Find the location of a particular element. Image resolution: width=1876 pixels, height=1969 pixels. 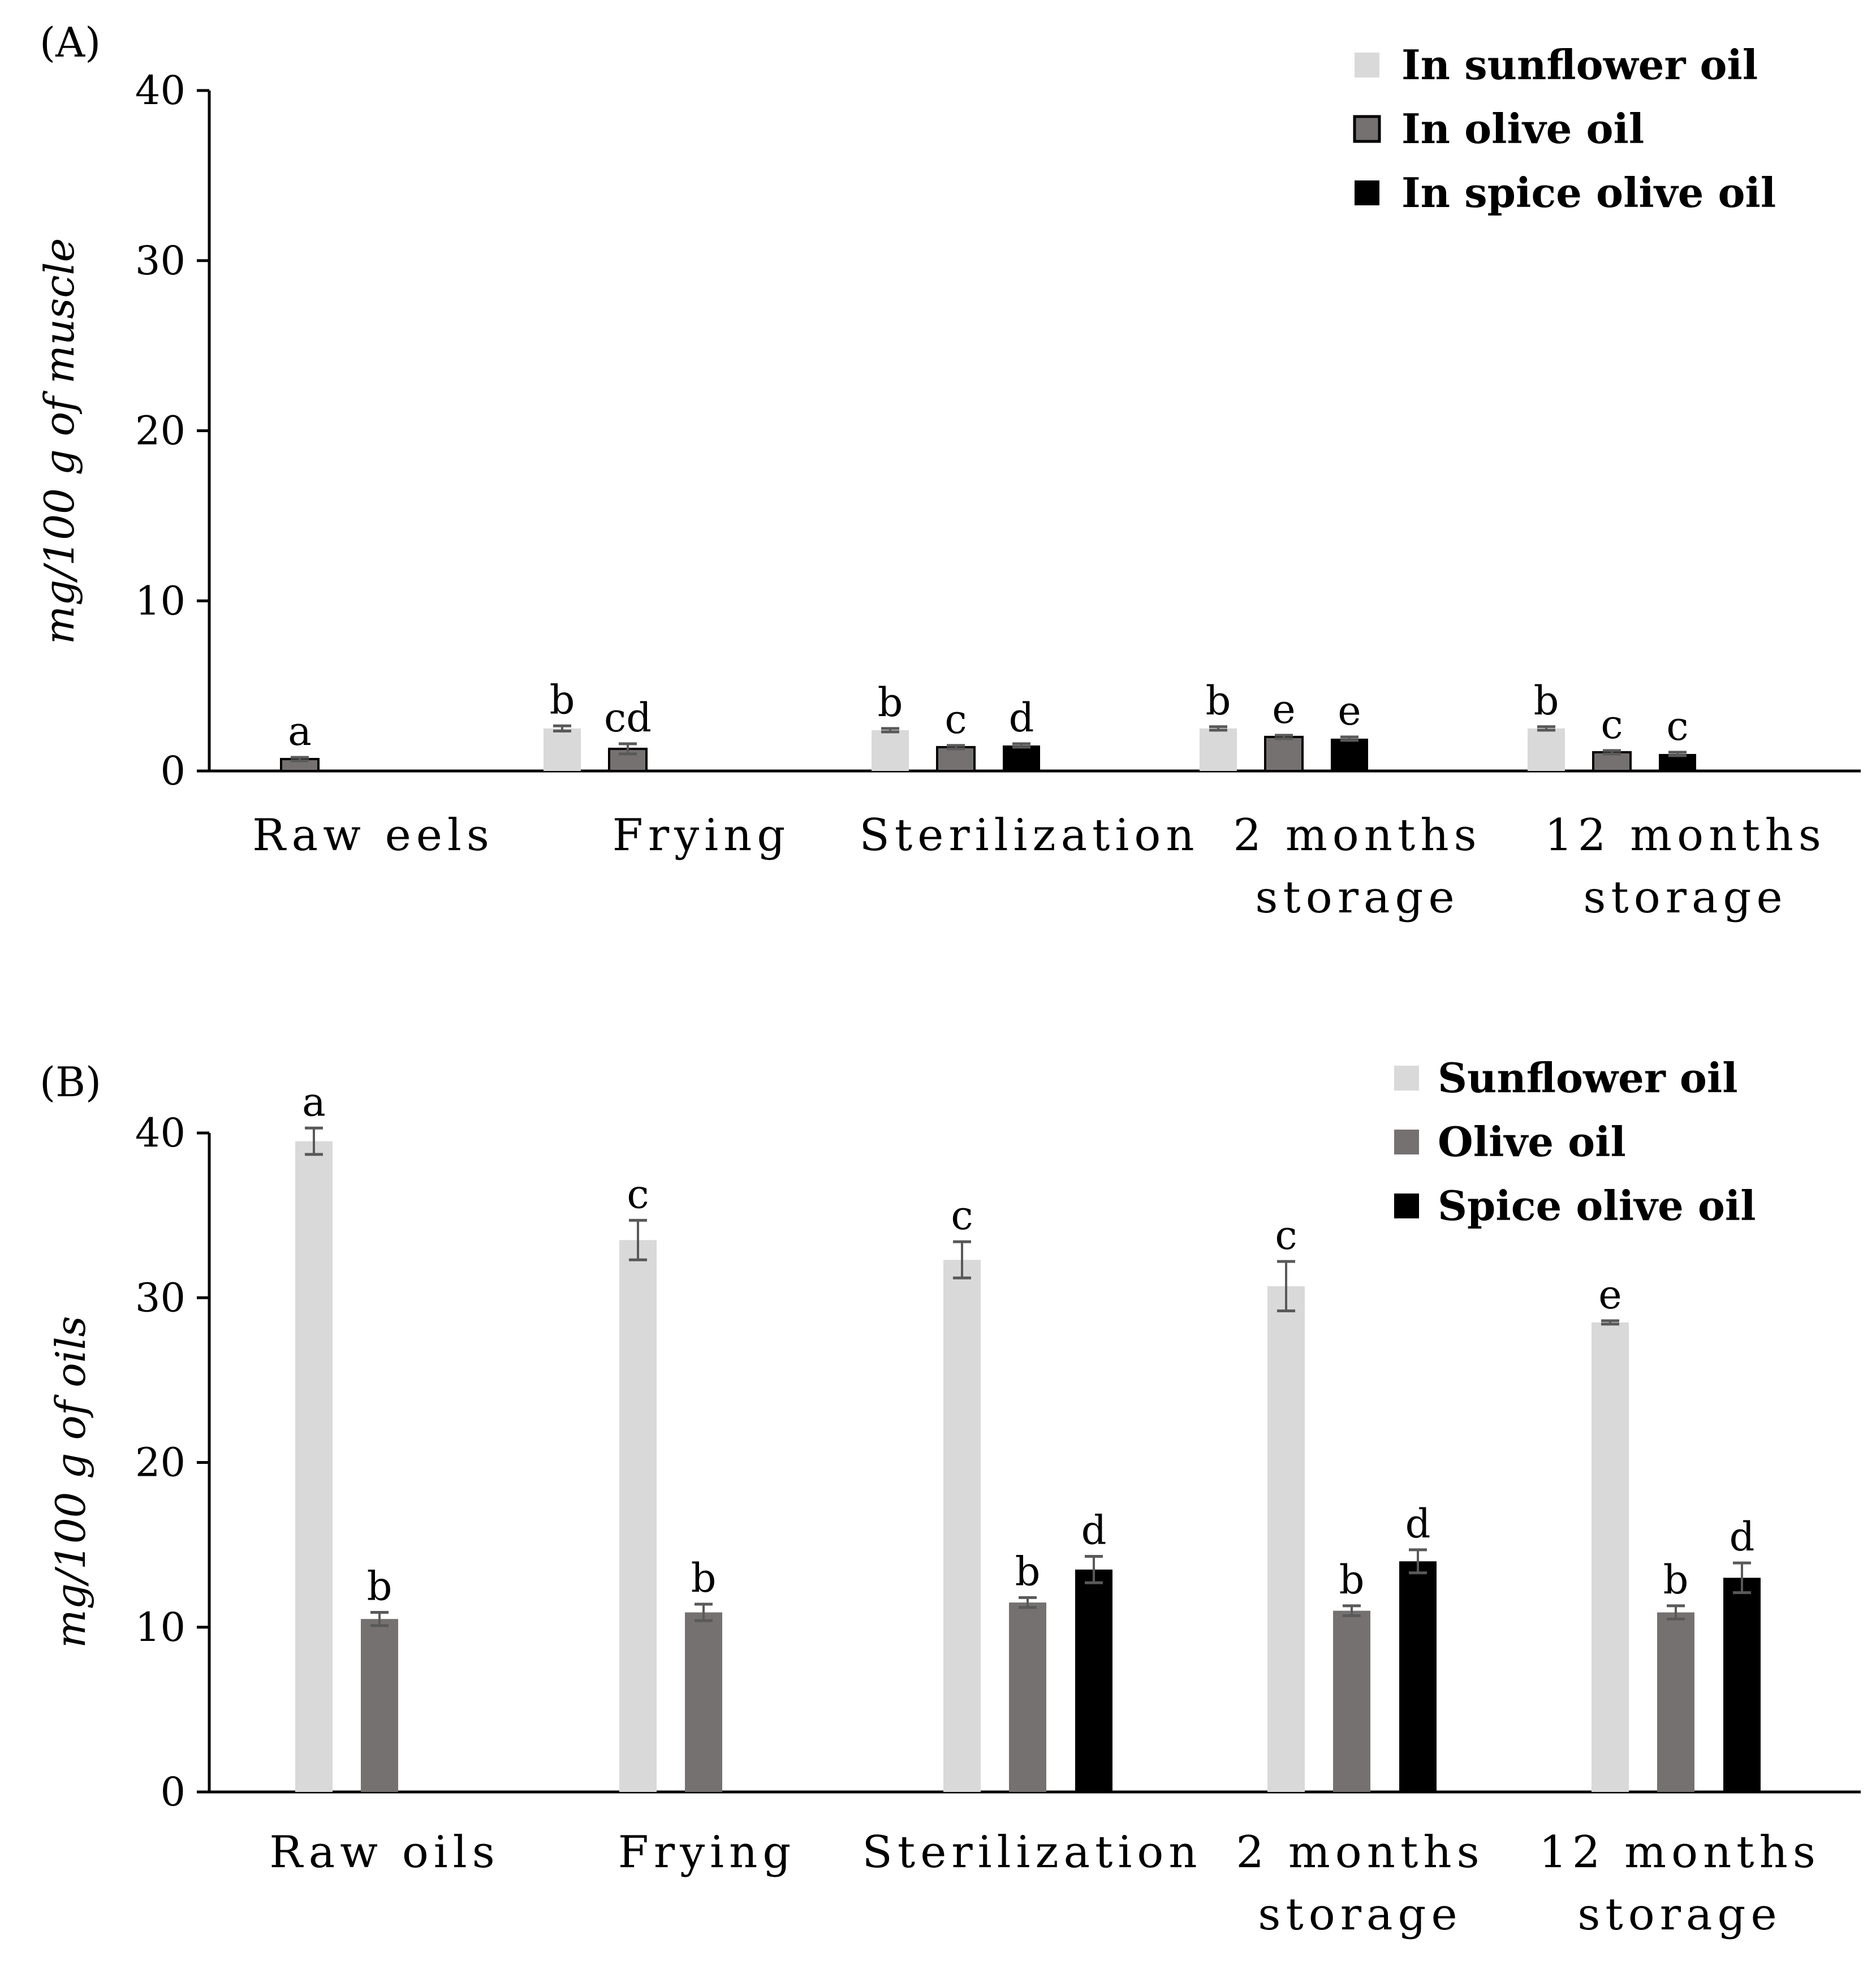

significance-letter: cd is located at coordinates (628, 718).